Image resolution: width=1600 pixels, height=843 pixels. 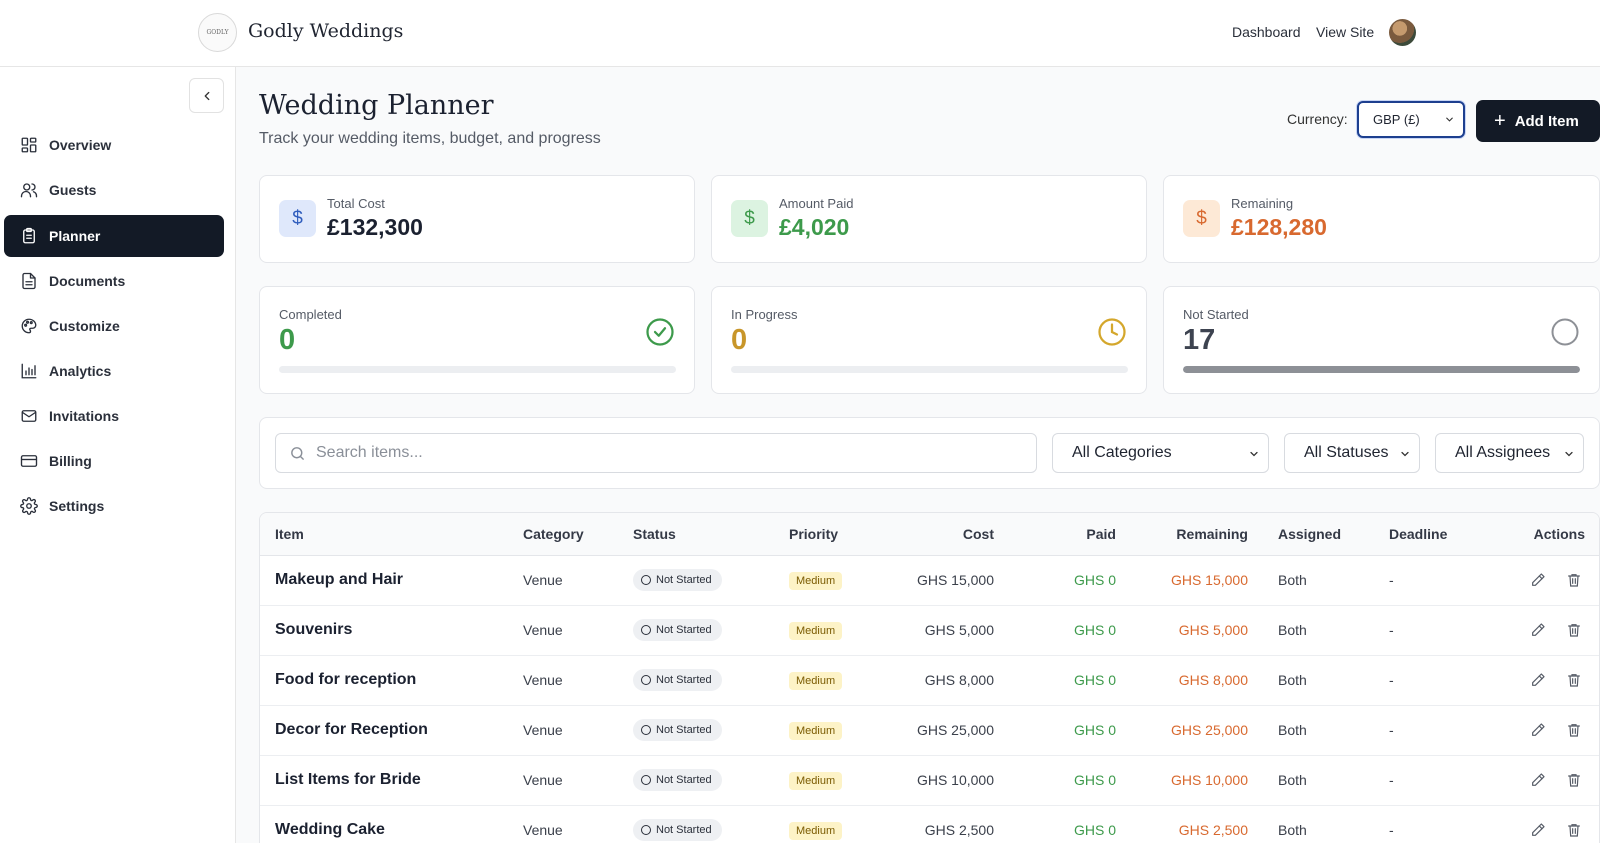 What do you see at coordinates (1444, 534) in the screenshot?
I see `column-header-deadline: Deadline` at bounding box center [1444, 534].